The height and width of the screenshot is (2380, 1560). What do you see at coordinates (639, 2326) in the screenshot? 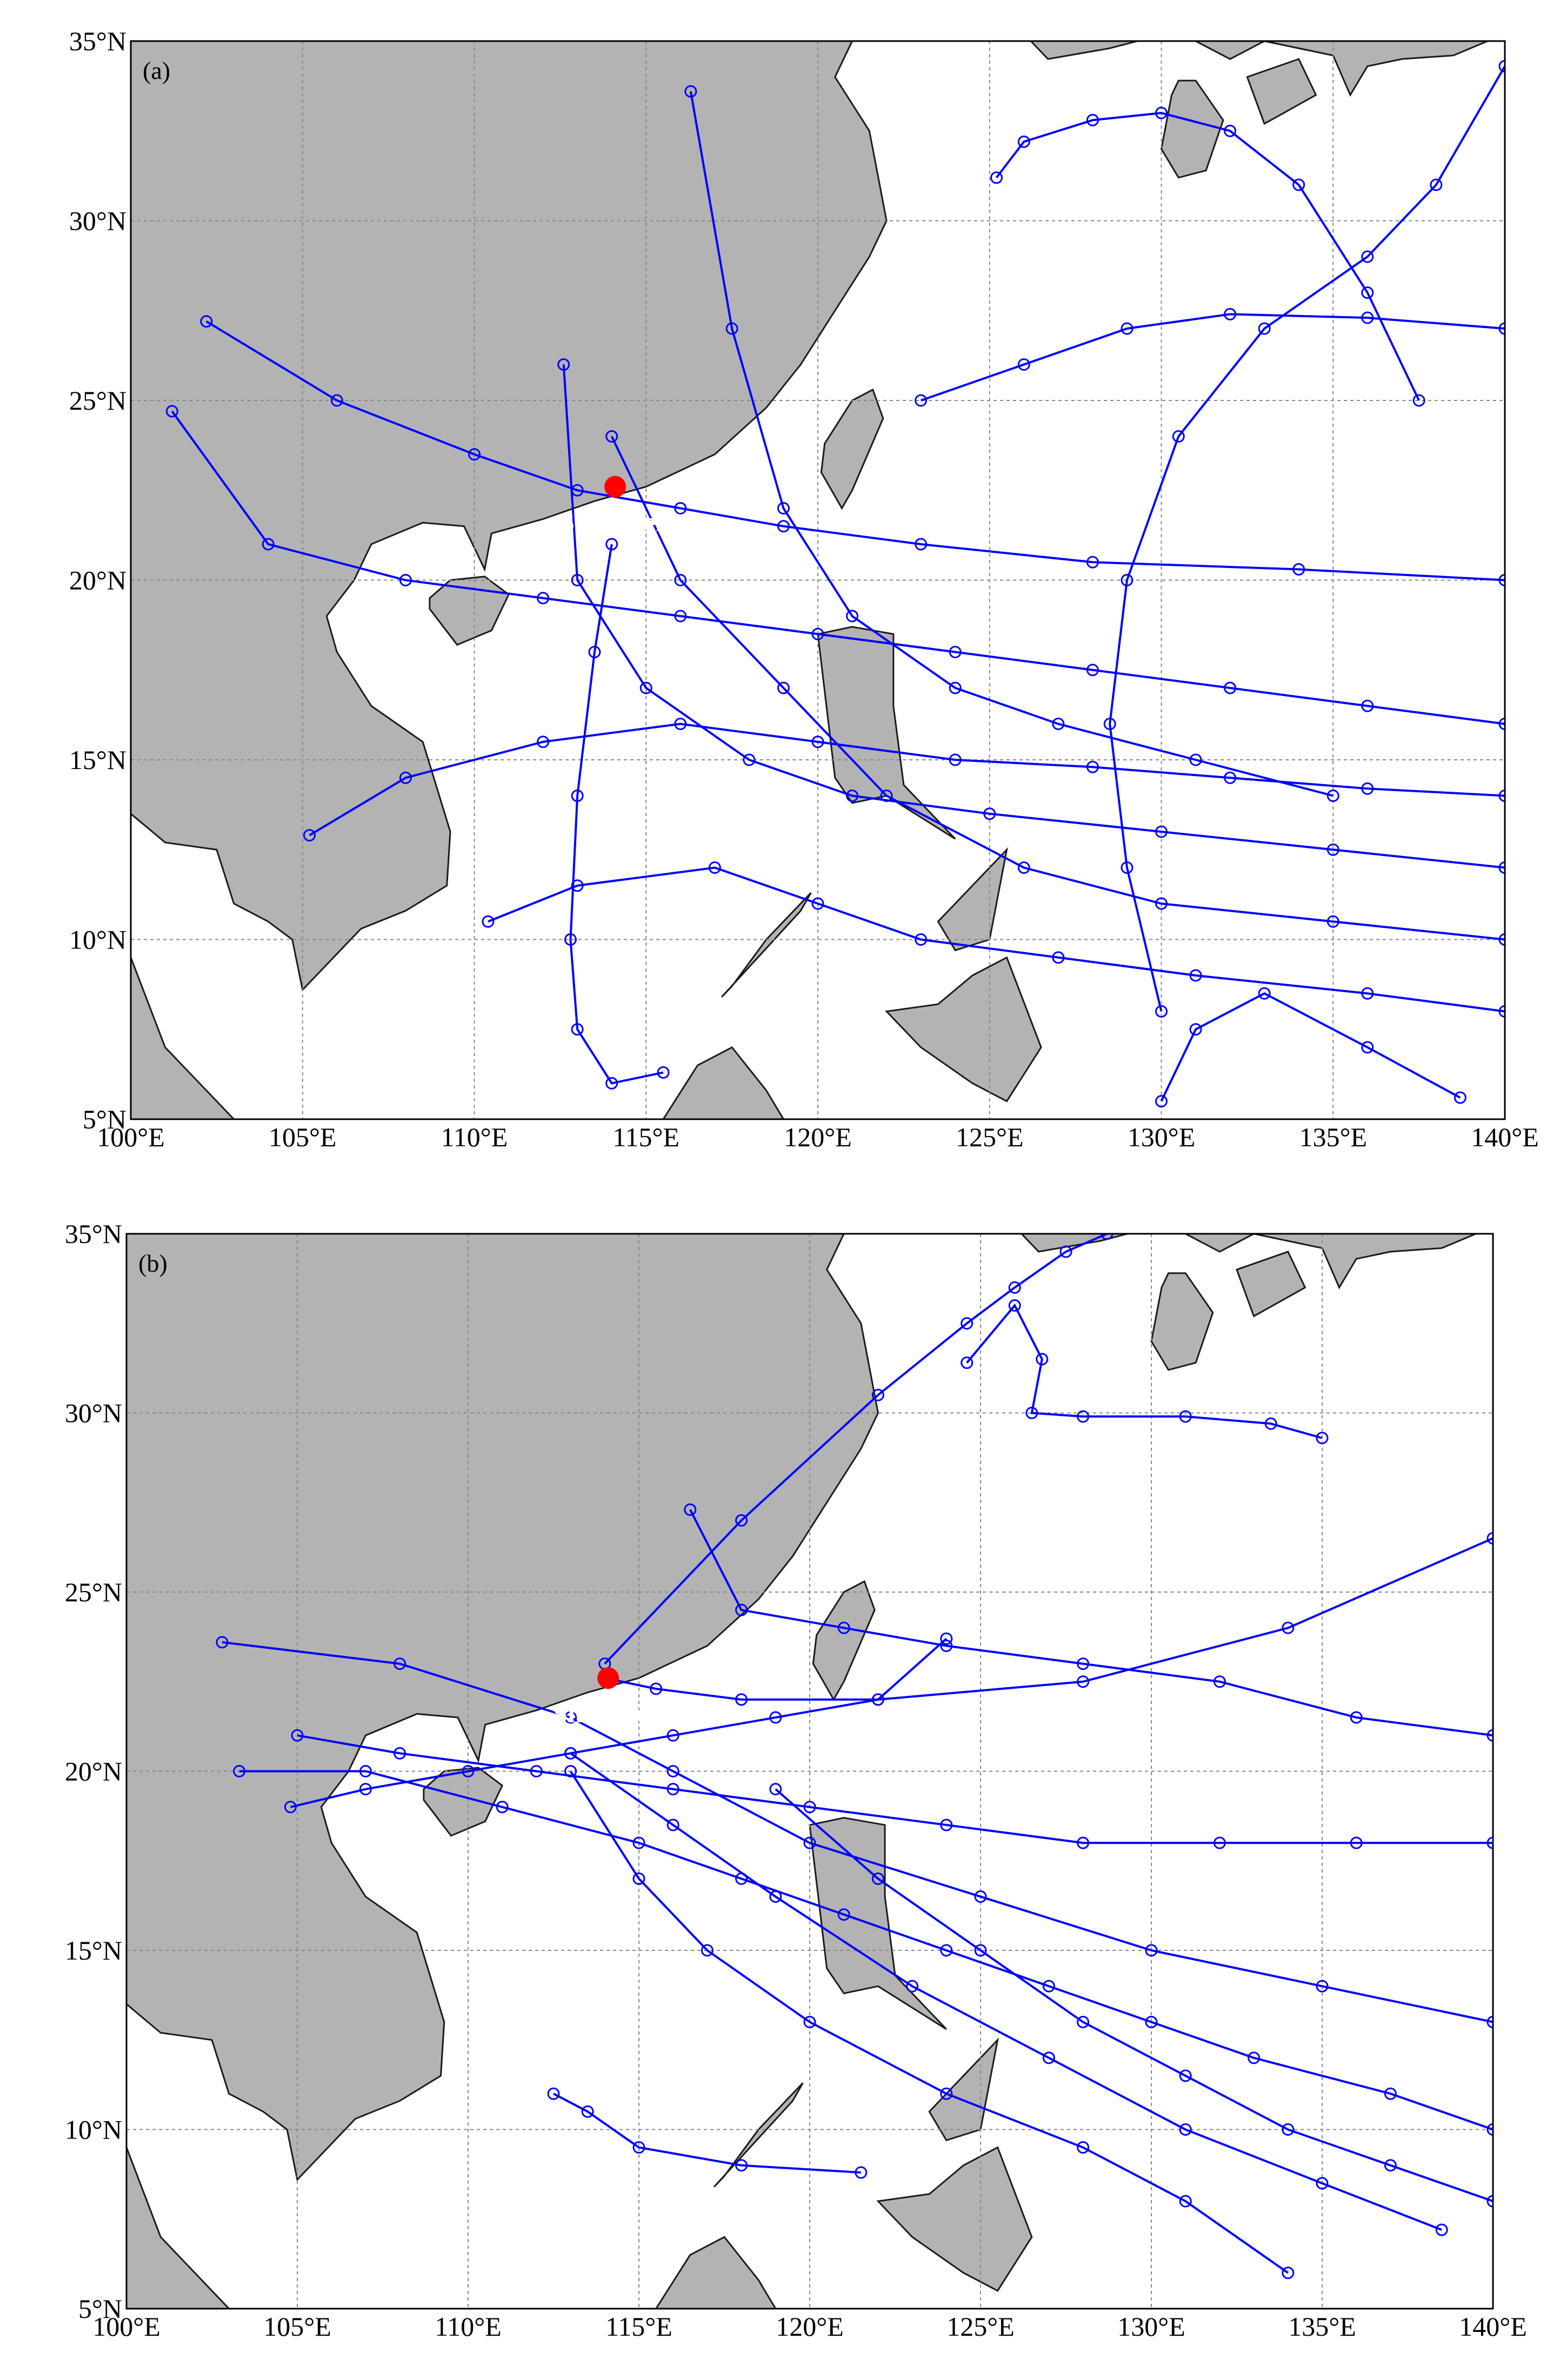
I see `x-tick-label: 115°E` at bounding box center [639, 2326].